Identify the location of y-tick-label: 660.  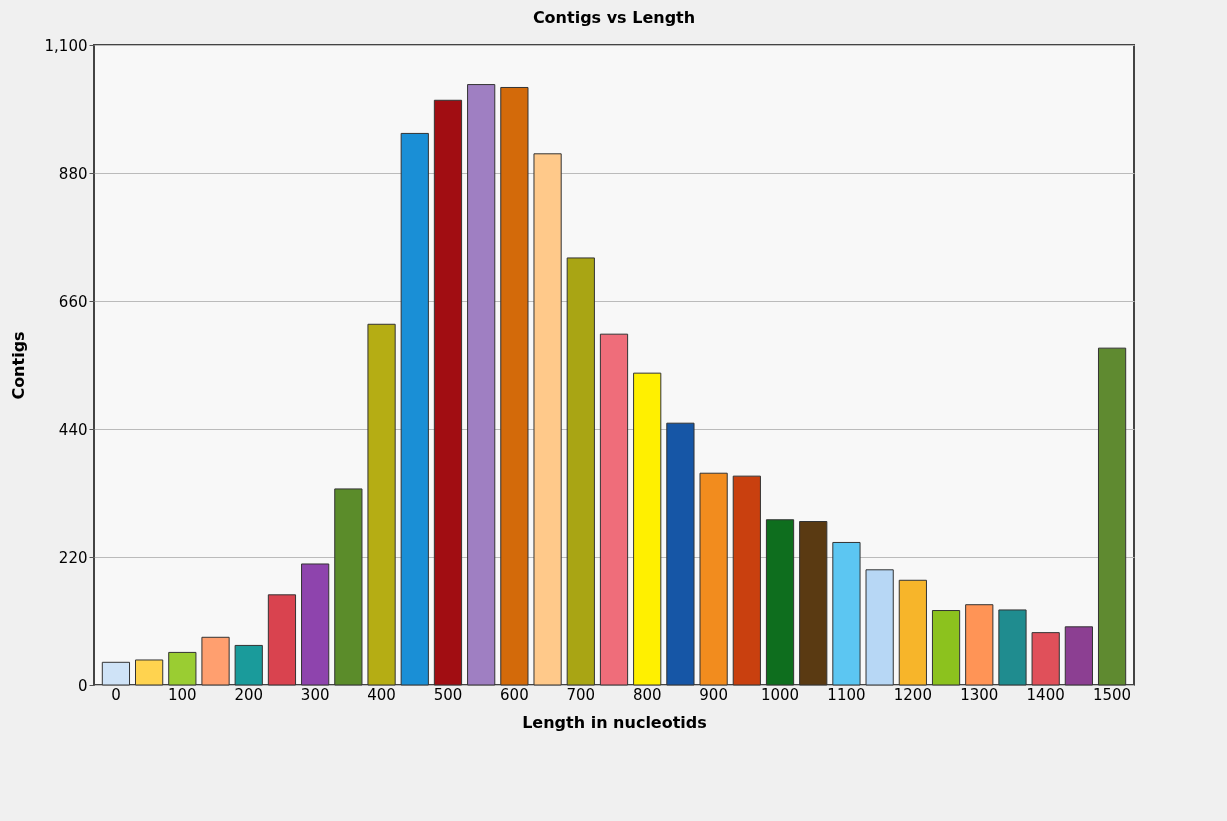
(73, 301).